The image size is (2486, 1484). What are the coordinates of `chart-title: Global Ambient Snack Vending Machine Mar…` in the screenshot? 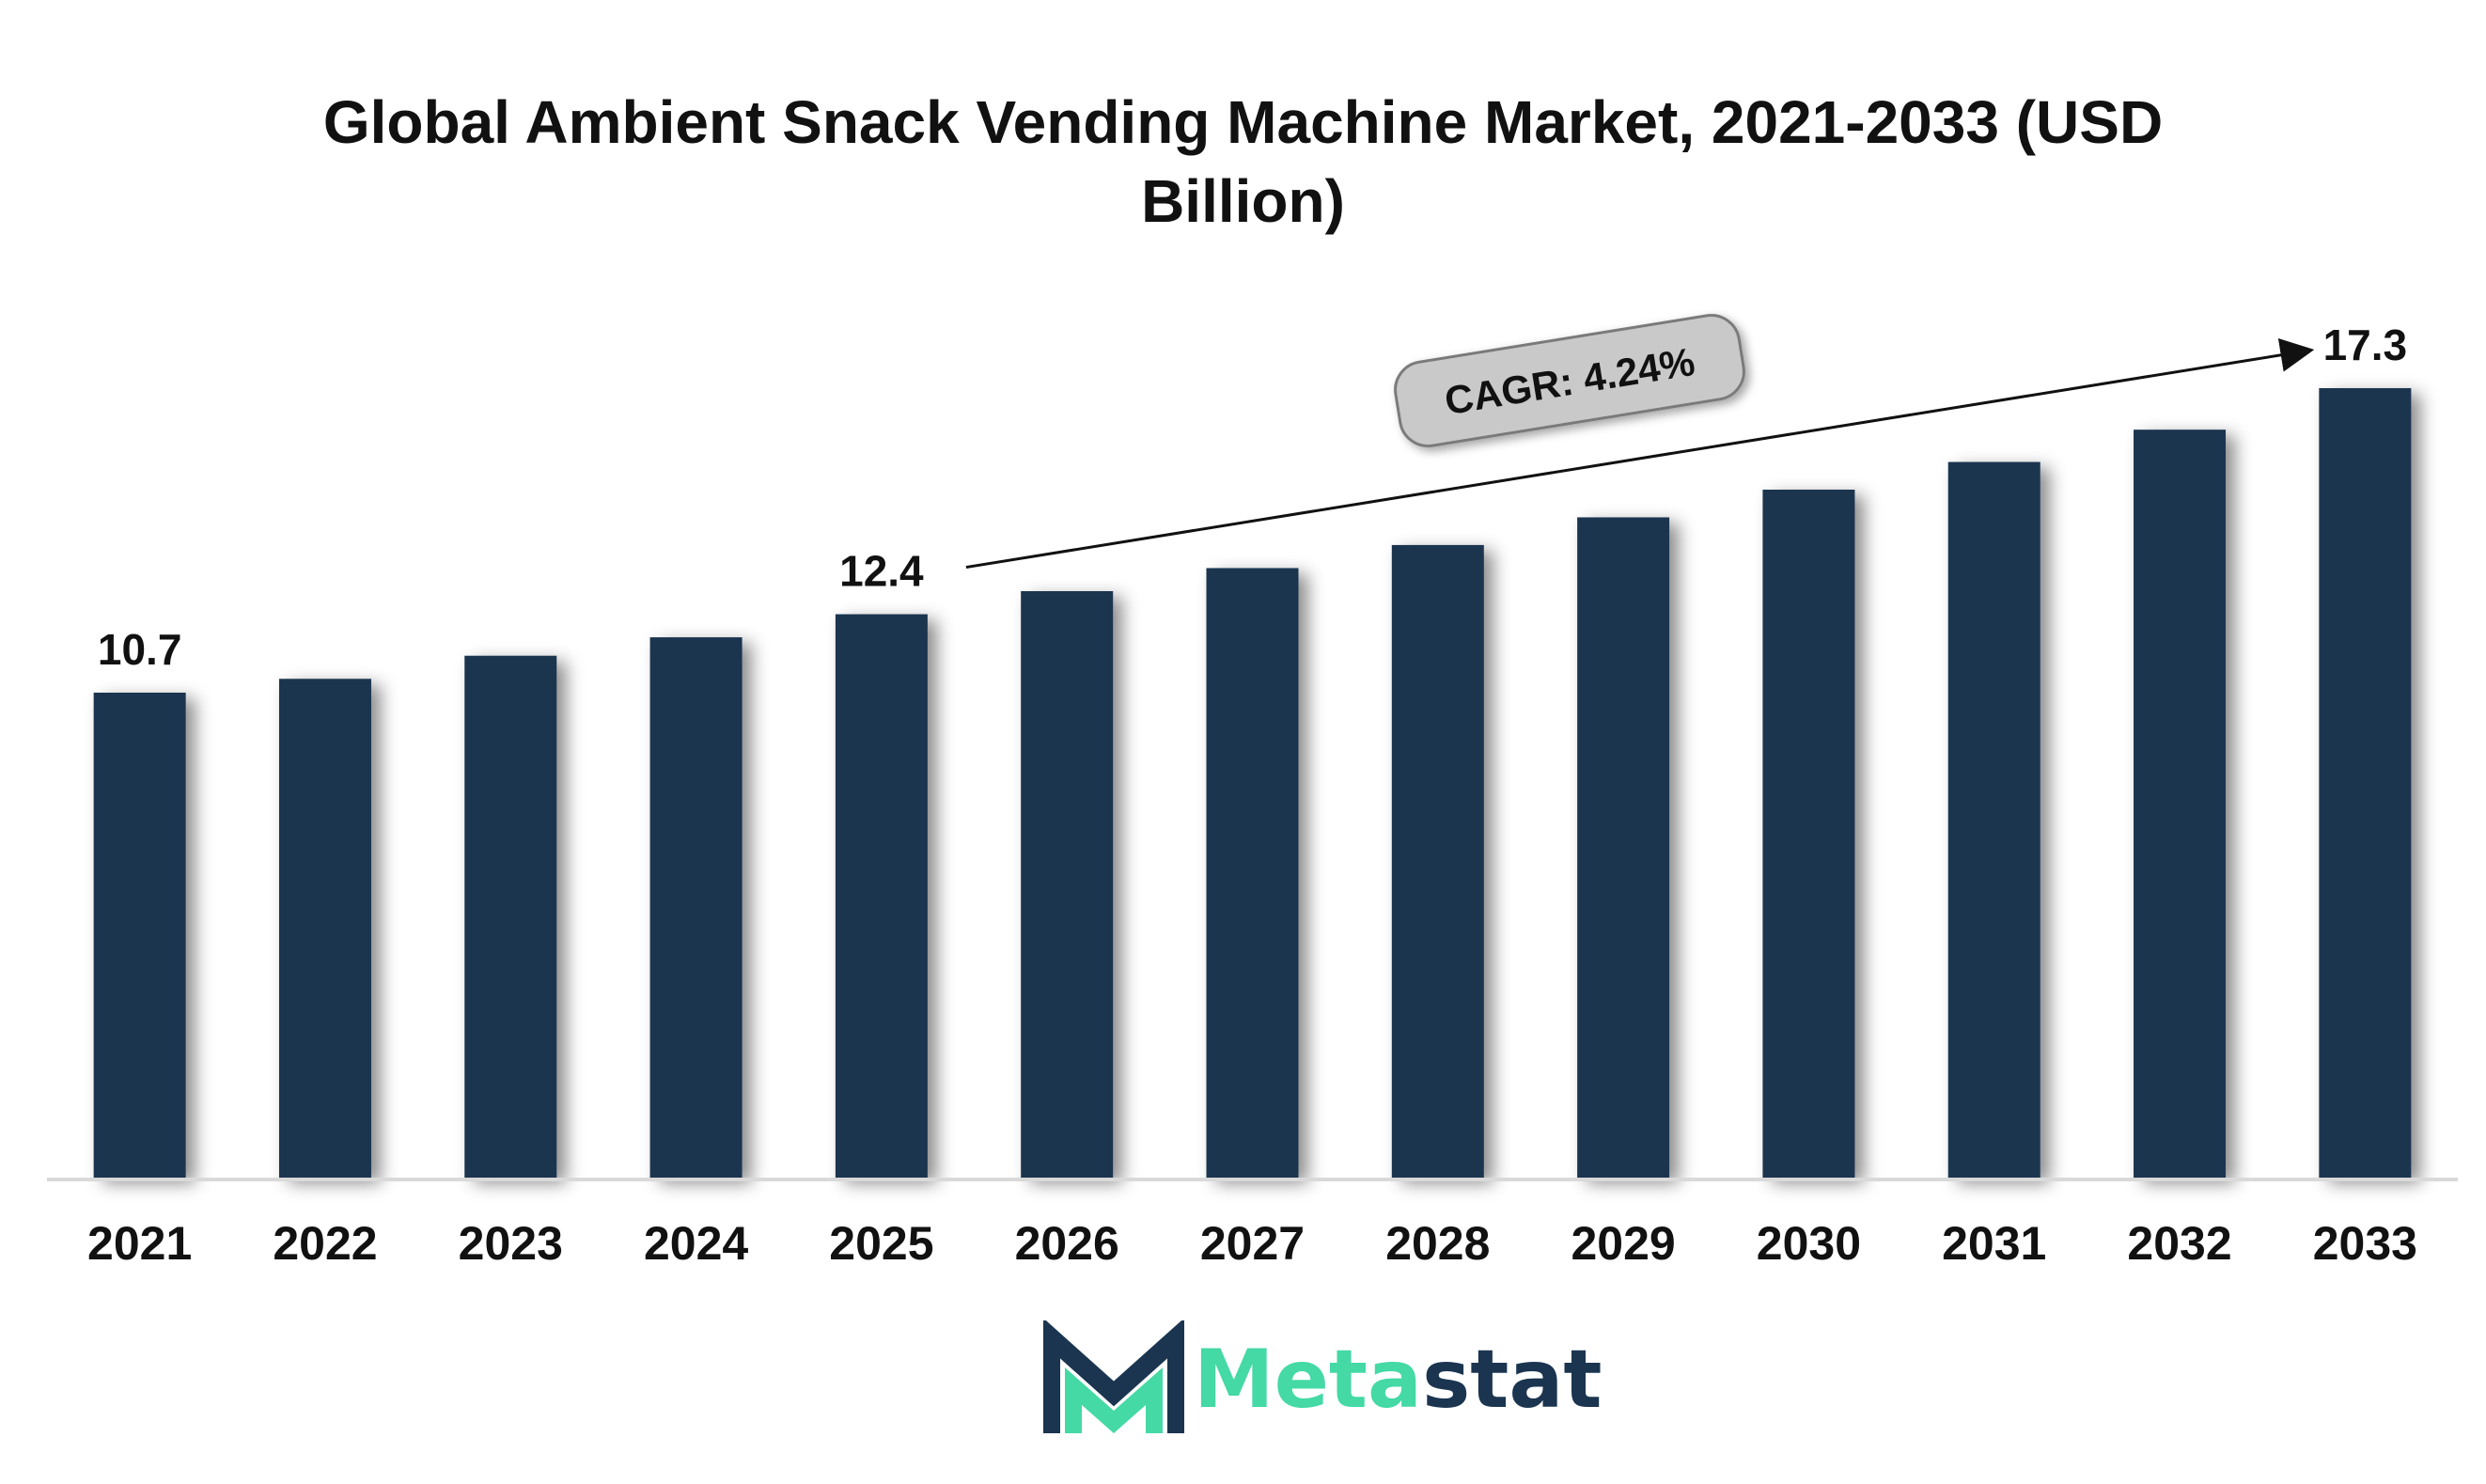 It's located at (1243, 161).